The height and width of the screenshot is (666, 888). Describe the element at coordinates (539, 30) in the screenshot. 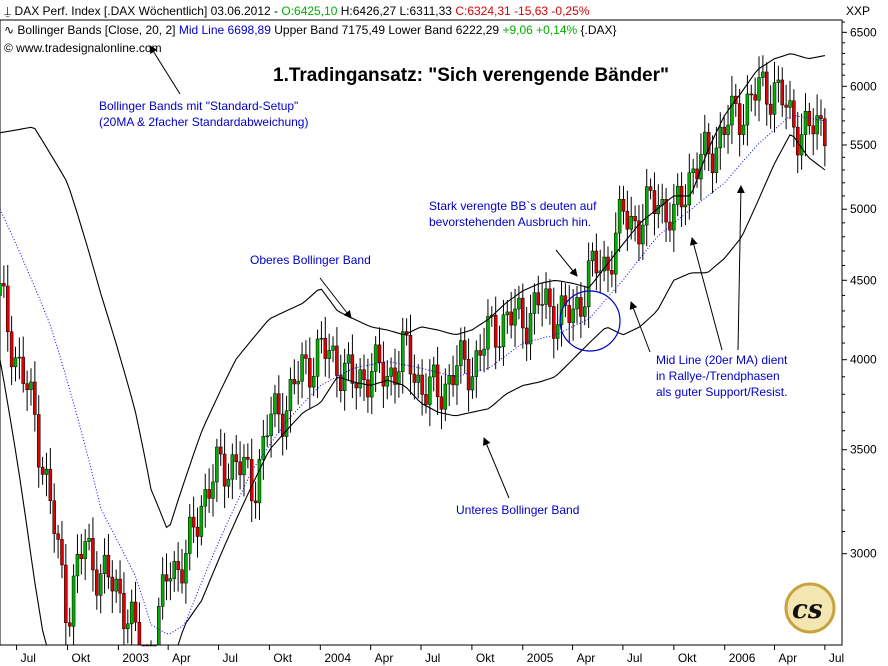

I see `indicator-change: +9,06 +0,14%` at that location.